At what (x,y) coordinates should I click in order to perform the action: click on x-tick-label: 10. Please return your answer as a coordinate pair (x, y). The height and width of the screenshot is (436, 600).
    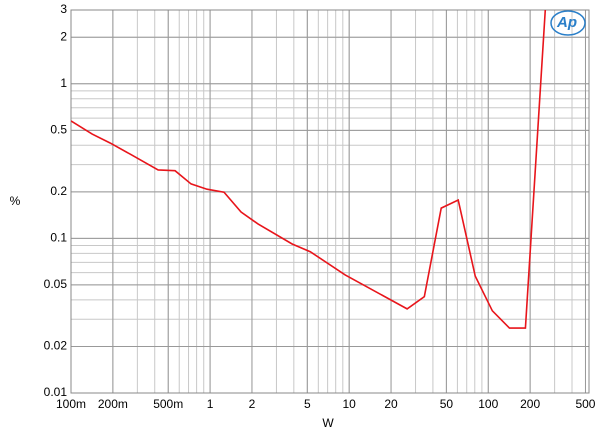
    Looking at the image, I should click on (349, 404).